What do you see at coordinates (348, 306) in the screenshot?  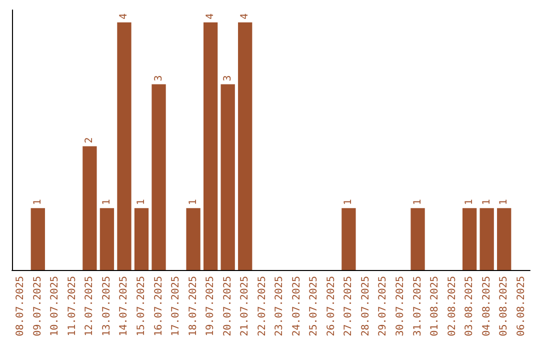 I see `x-tick-label: 27.07.2025` at bounding box center [348, 306].